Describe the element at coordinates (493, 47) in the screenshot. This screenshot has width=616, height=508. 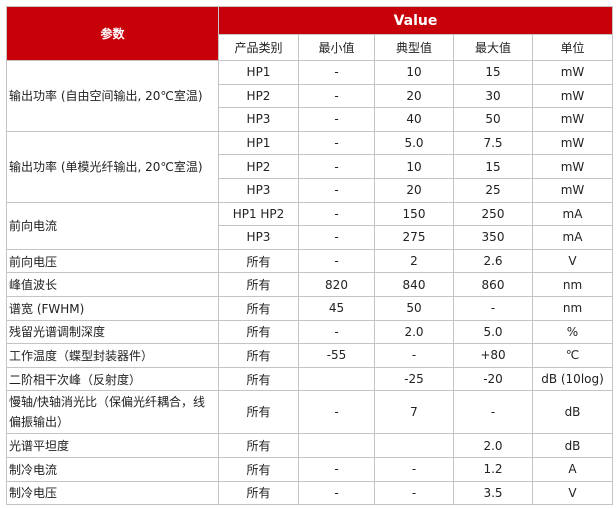
I see `col-max: 最大值` at that location.